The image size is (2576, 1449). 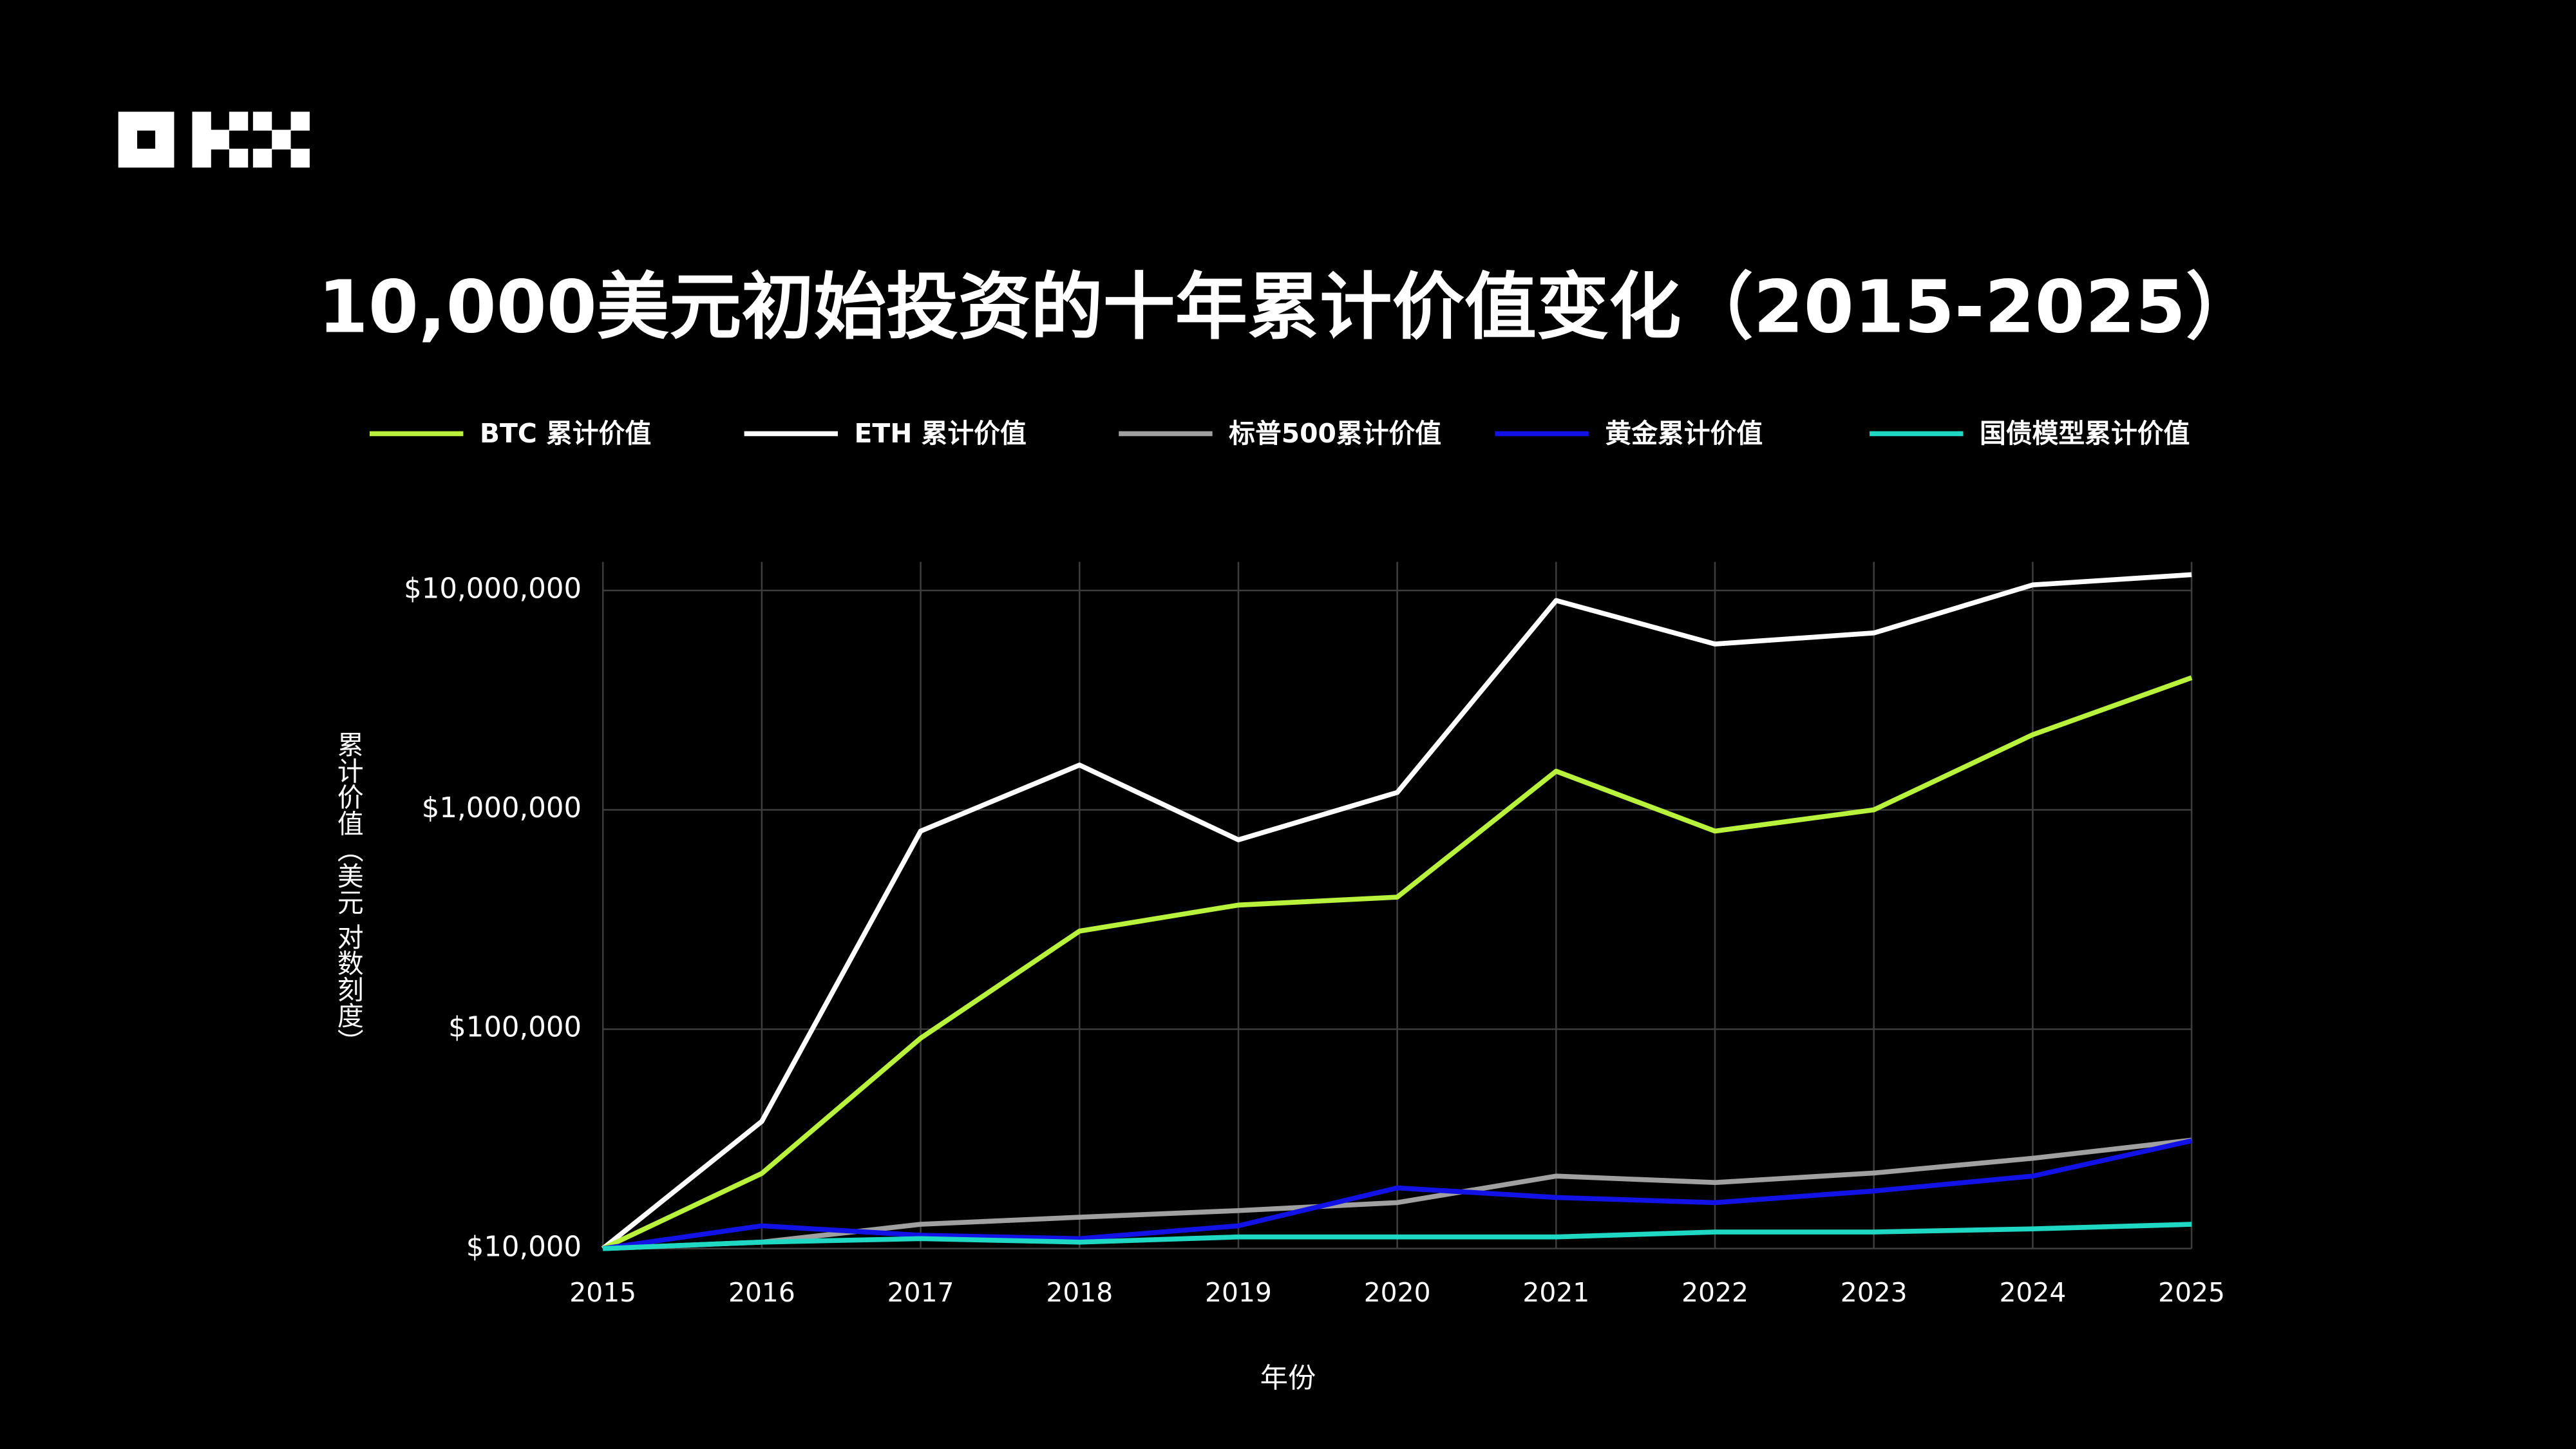 What do you see at coordinates (214, 139) in the screenshot?
I see `logo` at bounding box center [214, 139].